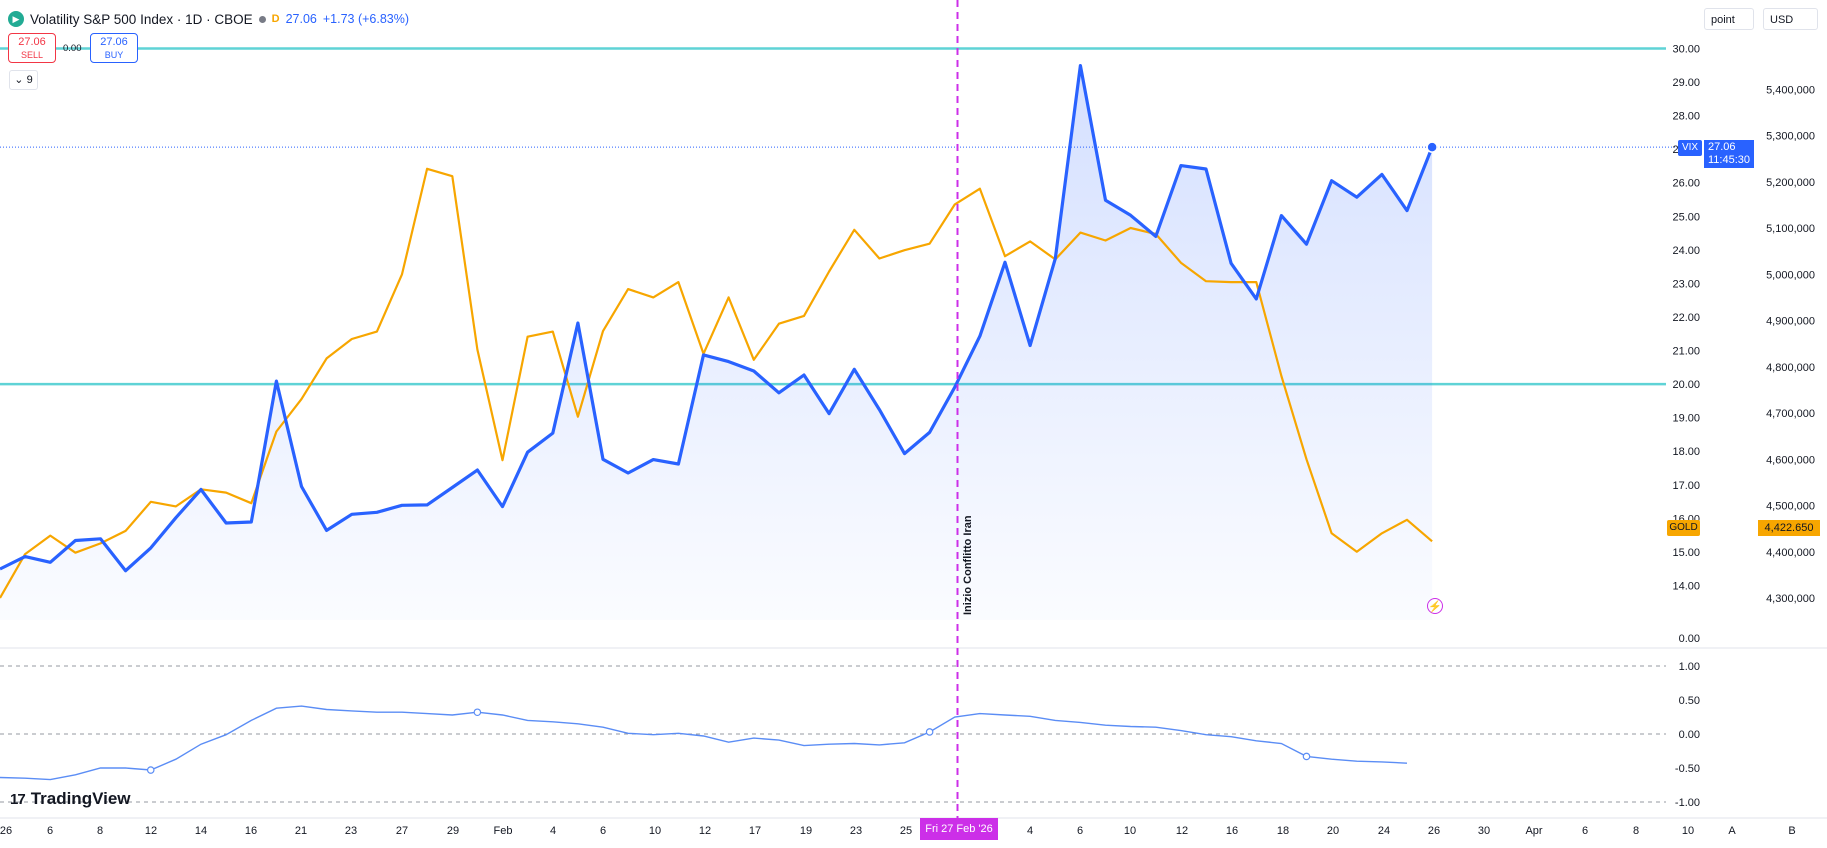 The height and width of the screenshot is (848, 1827). I want to click on buy-button: 27.06 BUY, so click(114, 48).